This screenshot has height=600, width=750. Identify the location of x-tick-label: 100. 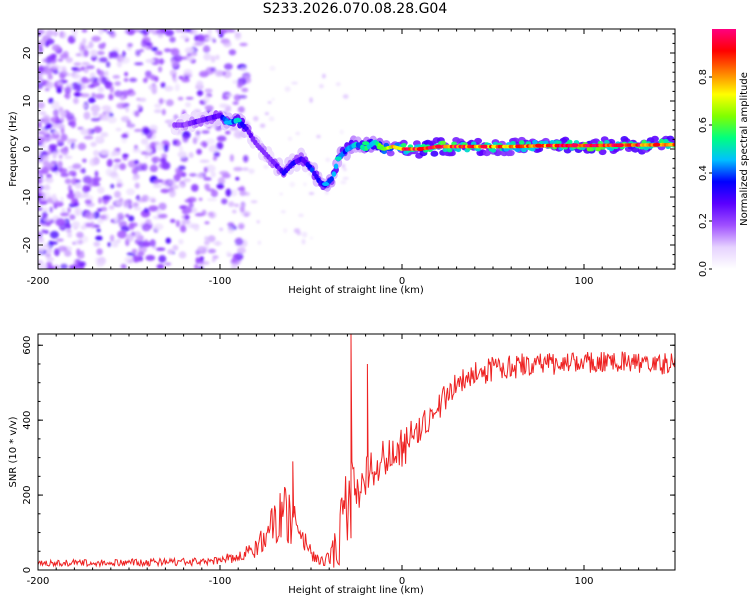
(583, 581).